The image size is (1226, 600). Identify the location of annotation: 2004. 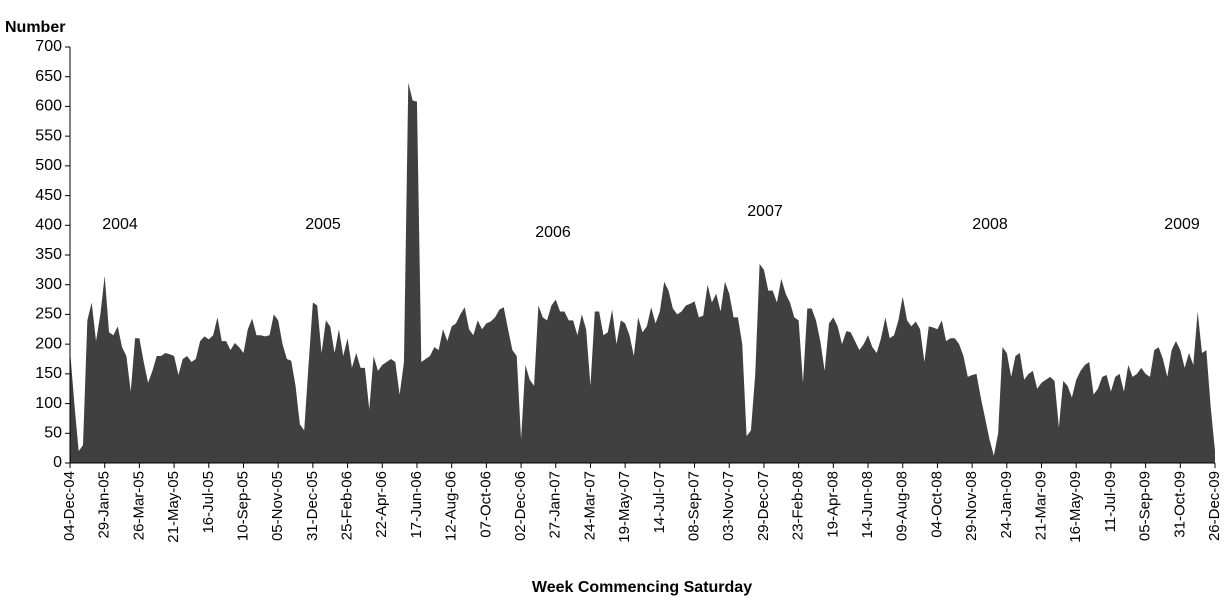
(120, 224).